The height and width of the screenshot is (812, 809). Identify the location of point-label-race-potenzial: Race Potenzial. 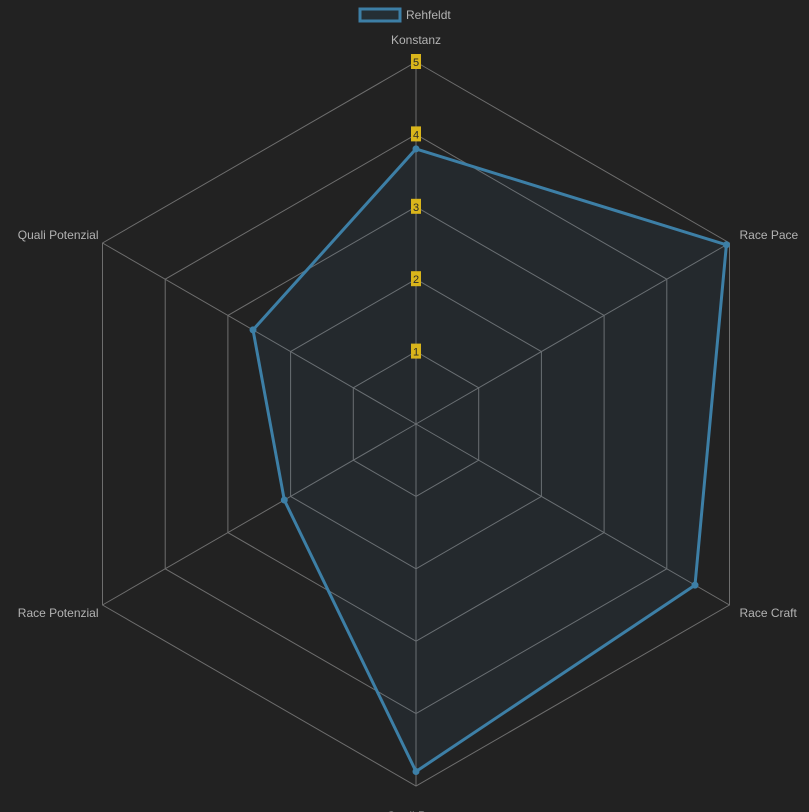
(58, 613).